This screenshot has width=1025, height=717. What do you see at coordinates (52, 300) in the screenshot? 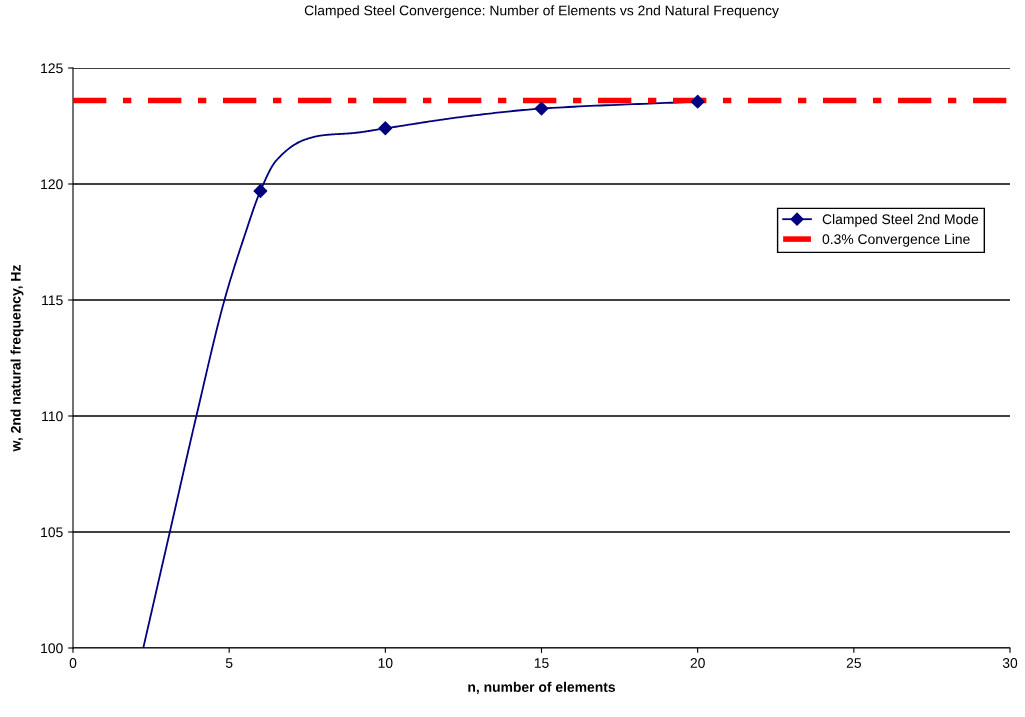
I see `y-tick-label: 115` at bounding box center [52, 300].